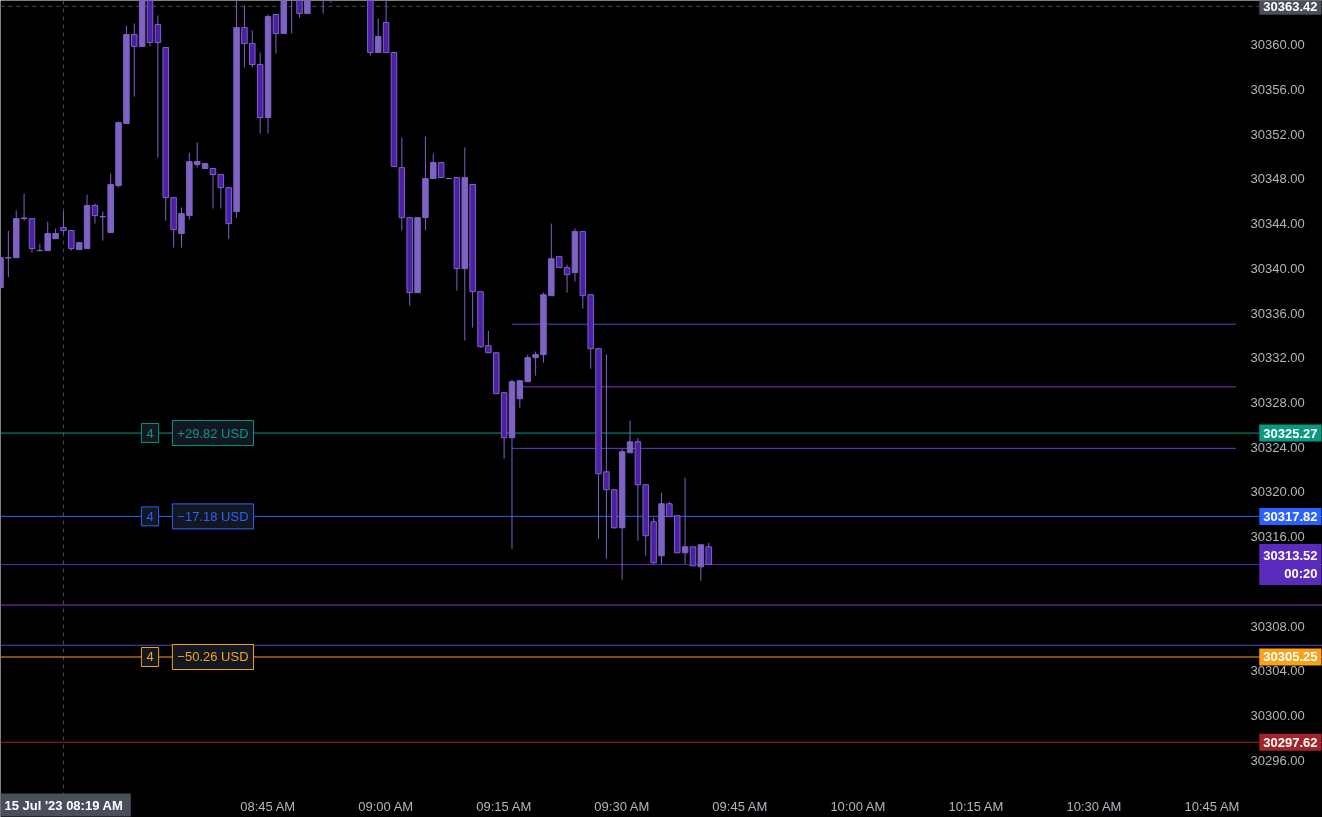 The width and height of the screenshot is (1322, 817). I want to click on y-tick-label: 30352.00, so click(1277, 134).